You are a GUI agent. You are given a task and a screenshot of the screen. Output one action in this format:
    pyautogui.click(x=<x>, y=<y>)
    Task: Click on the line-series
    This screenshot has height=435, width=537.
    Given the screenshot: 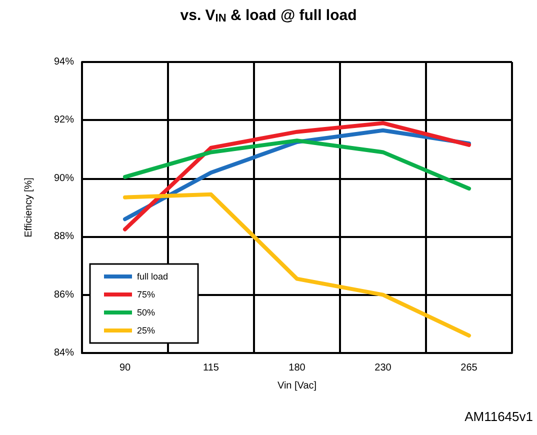 What is the action you would take?
    pyautogui.click(x=297, y=164)
    